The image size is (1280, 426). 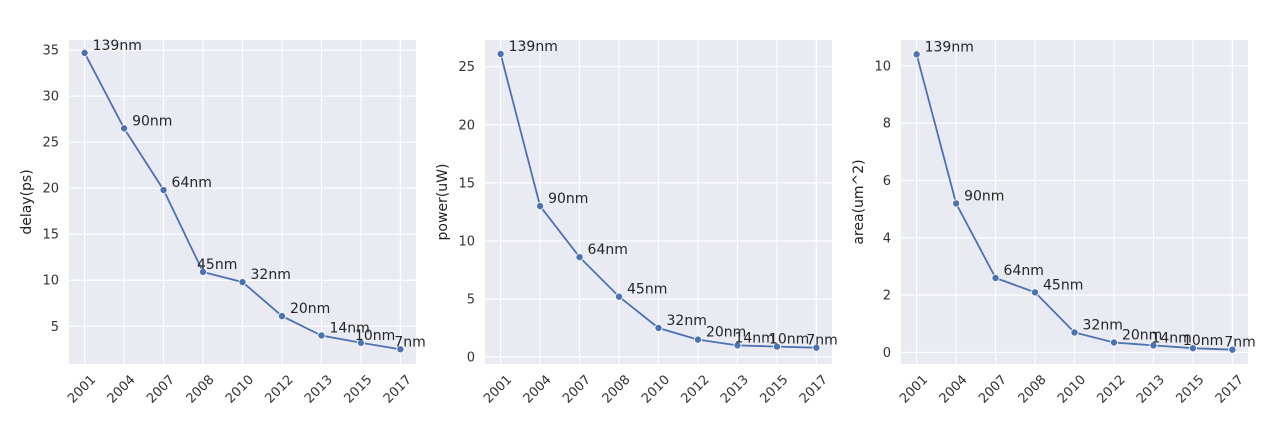 What do you see at coordinates (887, 181) in the screenshot?
I see `y-tick-label: 6` at bounding box center [887, 181].